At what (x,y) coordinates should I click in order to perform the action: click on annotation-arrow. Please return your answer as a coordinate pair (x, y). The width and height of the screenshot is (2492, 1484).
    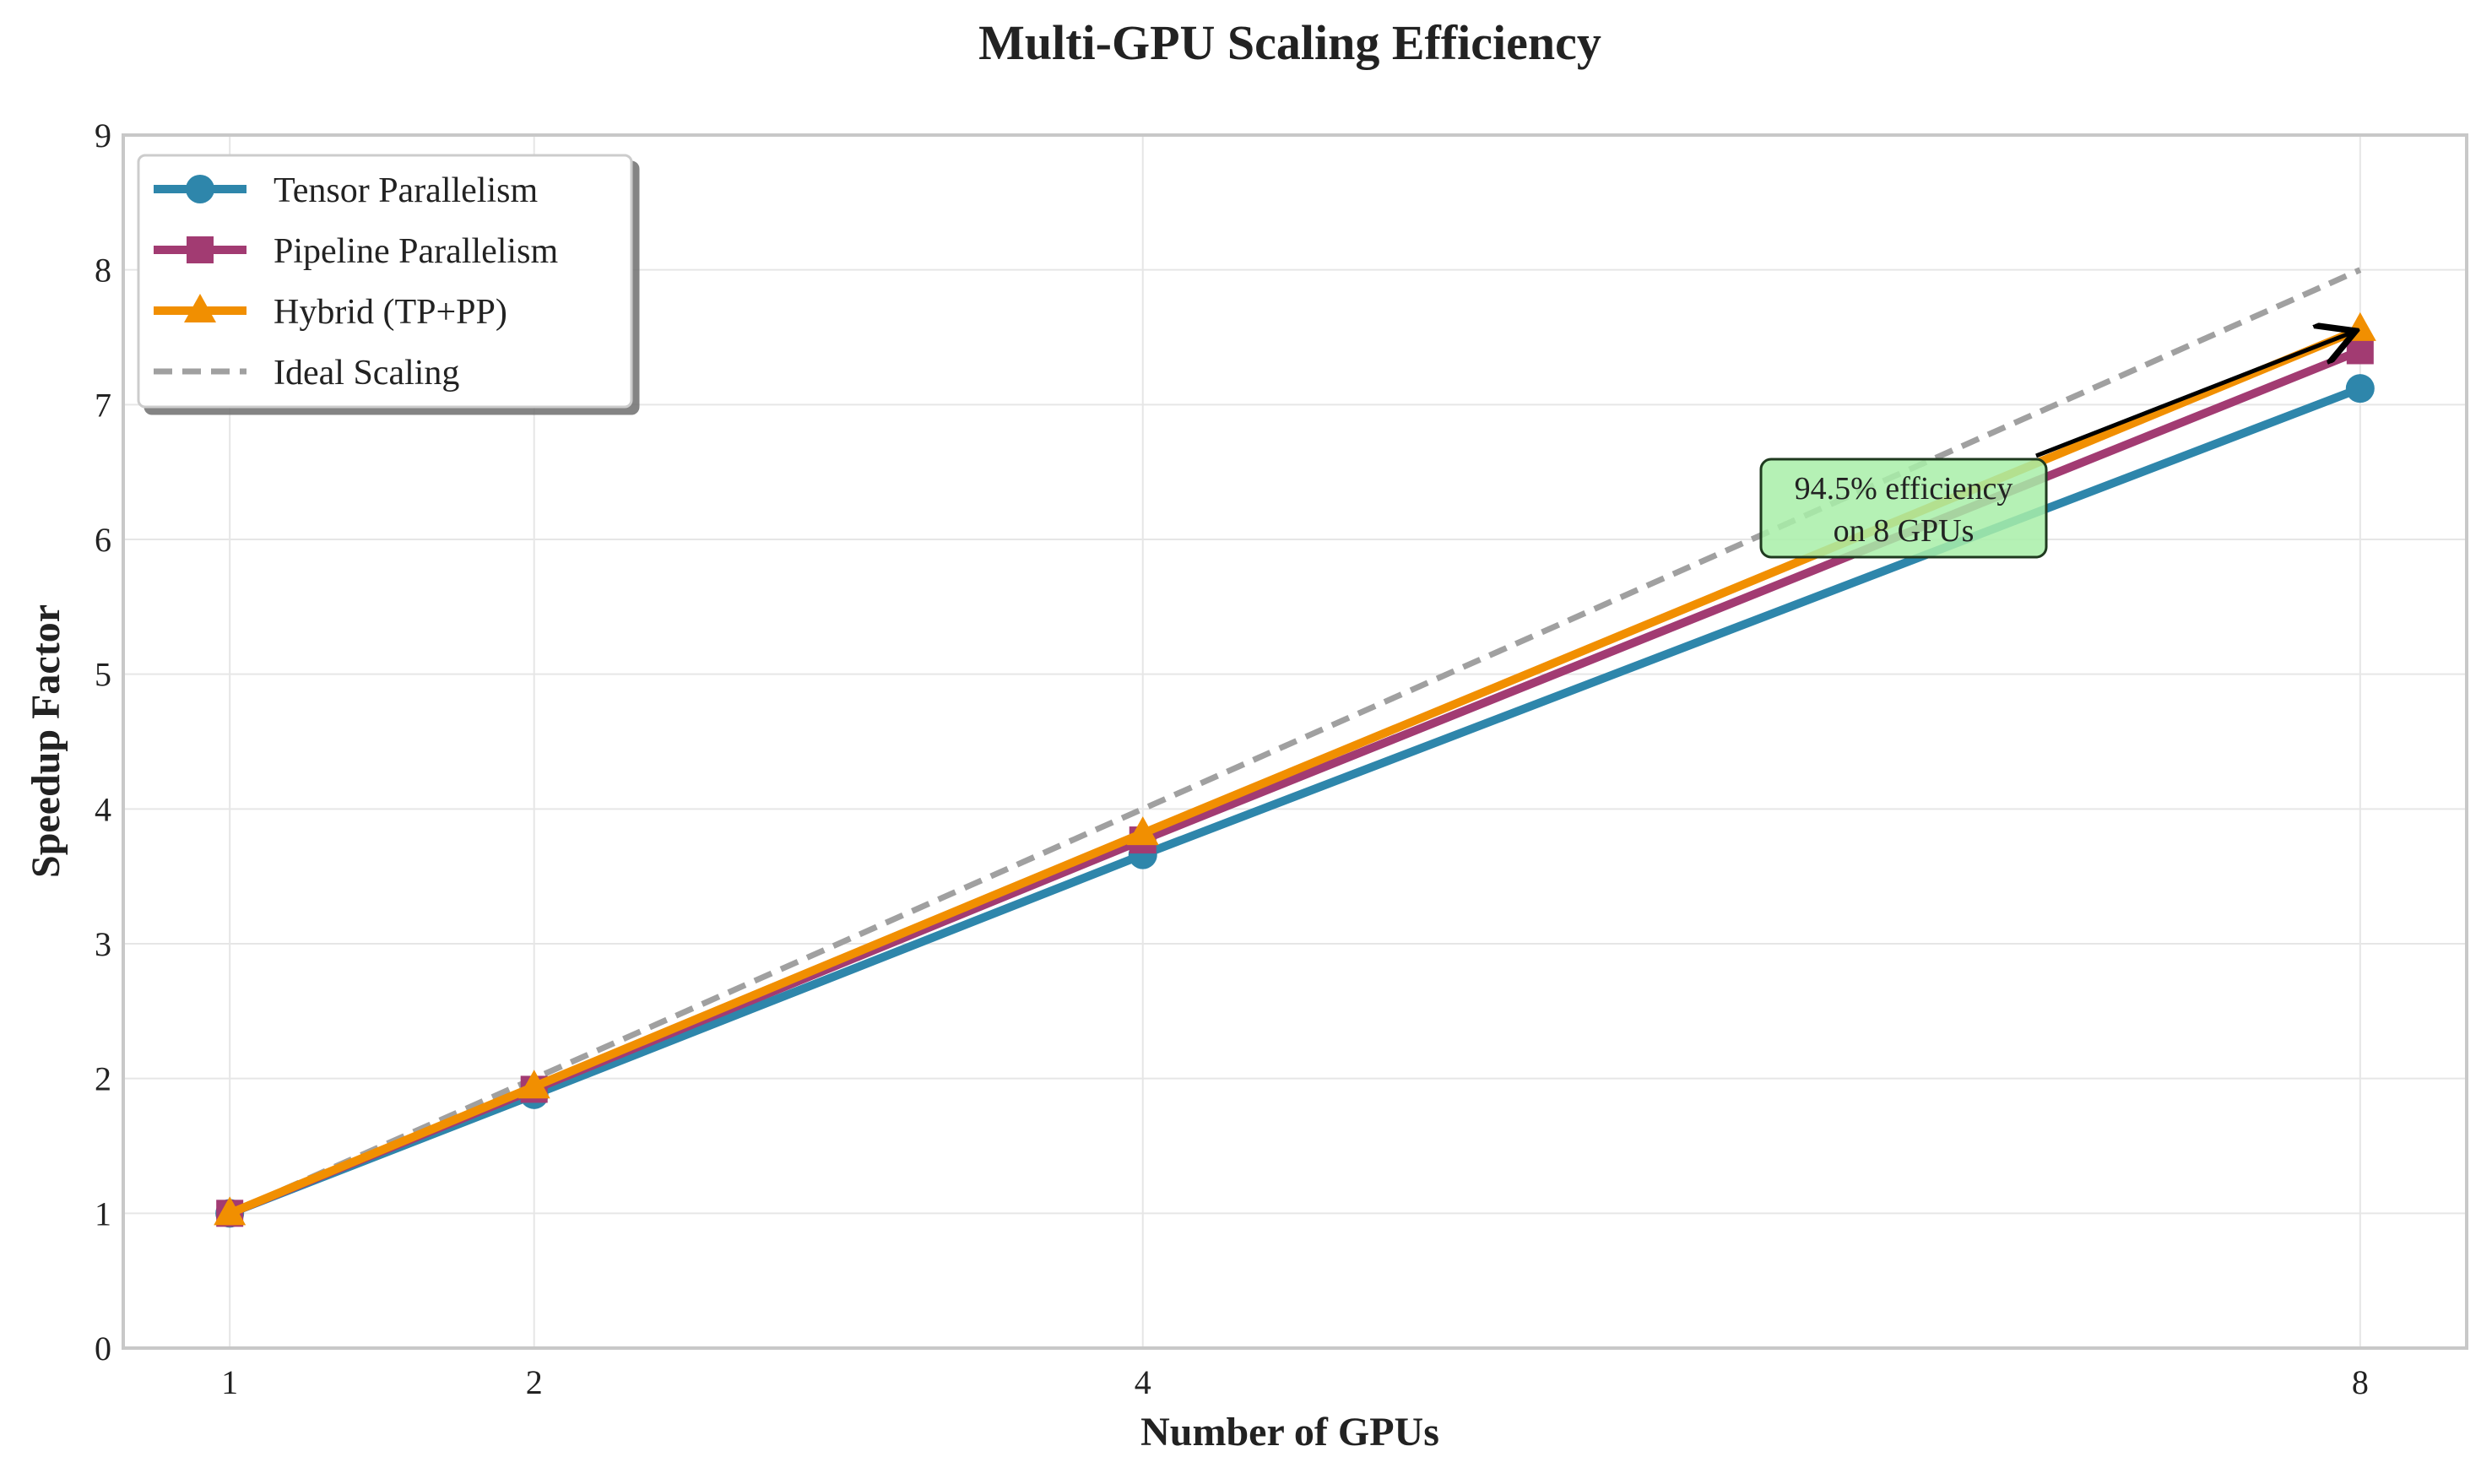
    Looking at the image, I should click on (2193, 395).